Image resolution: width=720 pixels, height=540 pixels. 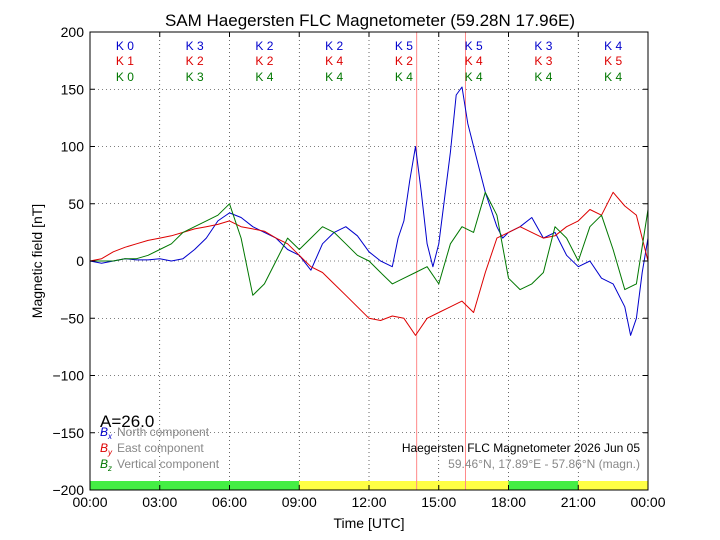 What do you see at coordinates (543, 61) in the screenshot?
I see `k-index-by: K 3` at bounding box center [543, 61].